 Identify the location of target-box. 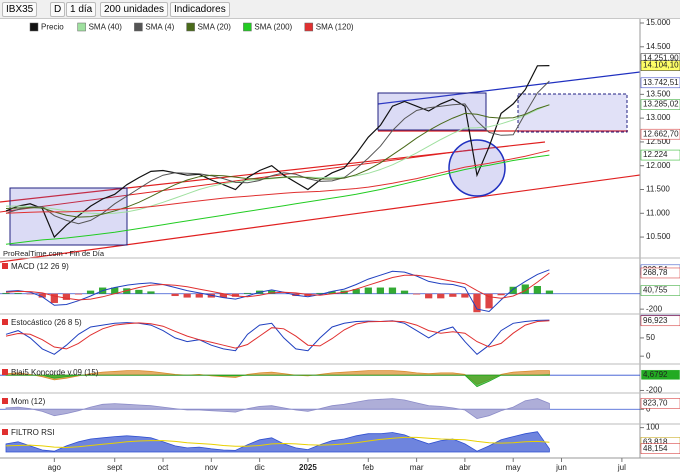
(572, 113).